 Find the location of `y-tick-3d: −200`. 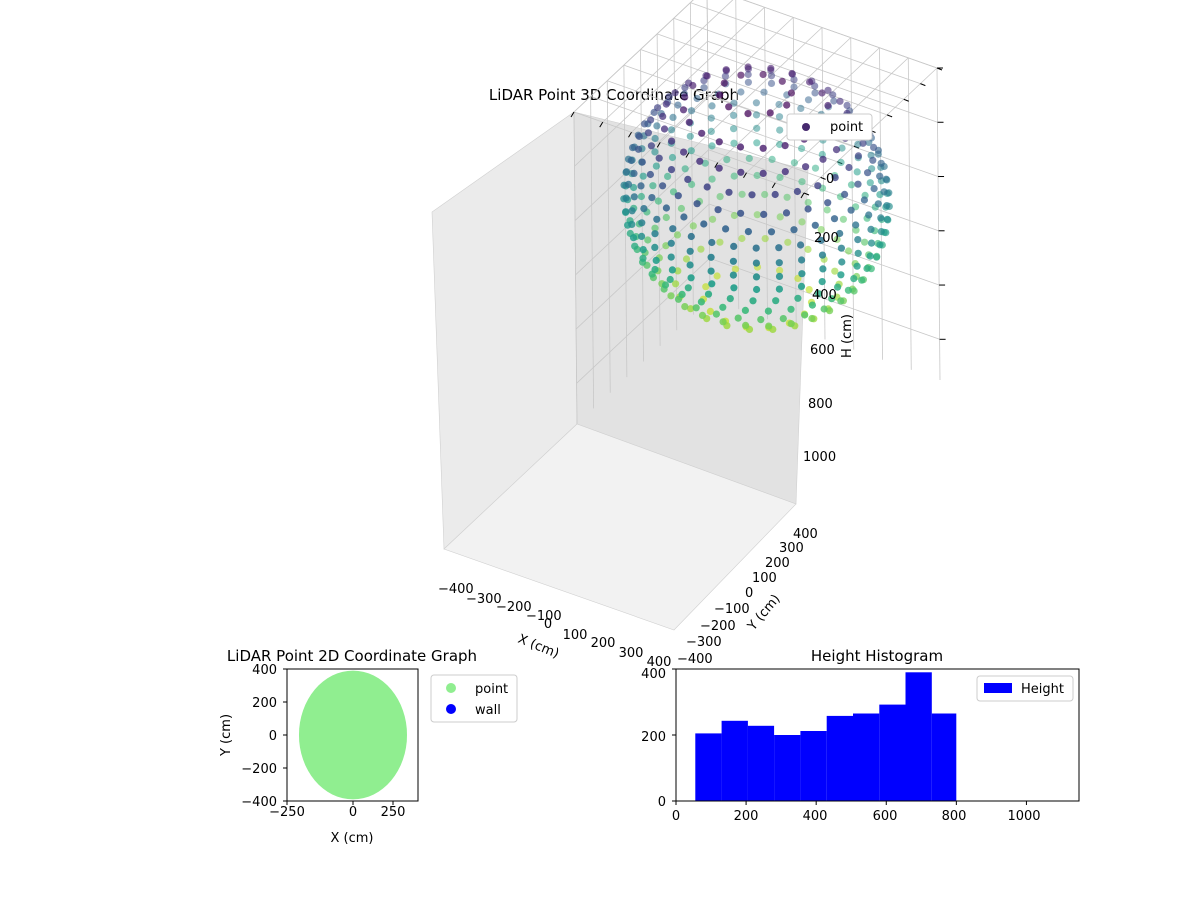

y-tick-3d: −200 is located at coordinates (718, 626).